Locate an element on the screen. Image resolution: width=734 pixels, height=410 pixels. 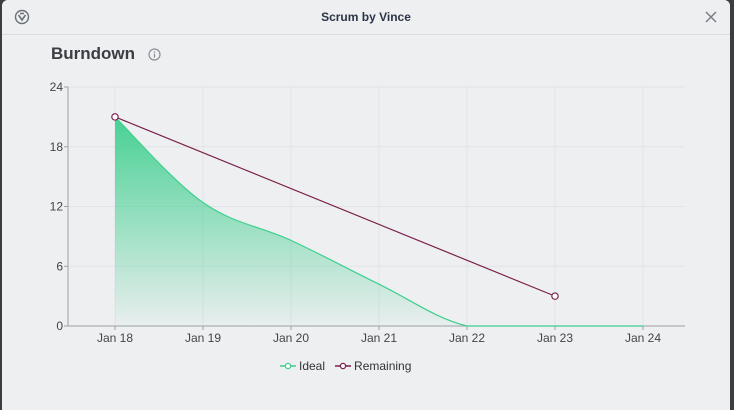
y-tick-label-24: 24 is located at coordinates (57, 87).